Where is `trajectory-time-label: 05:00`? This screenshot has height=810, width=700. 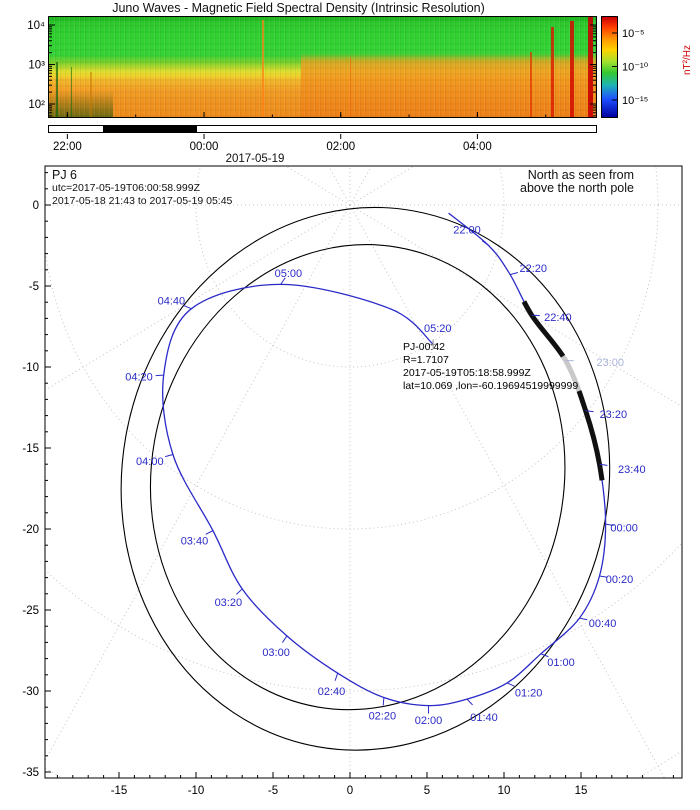
trajectory-time-label: 05:00 is located at coordinates (289, 274).